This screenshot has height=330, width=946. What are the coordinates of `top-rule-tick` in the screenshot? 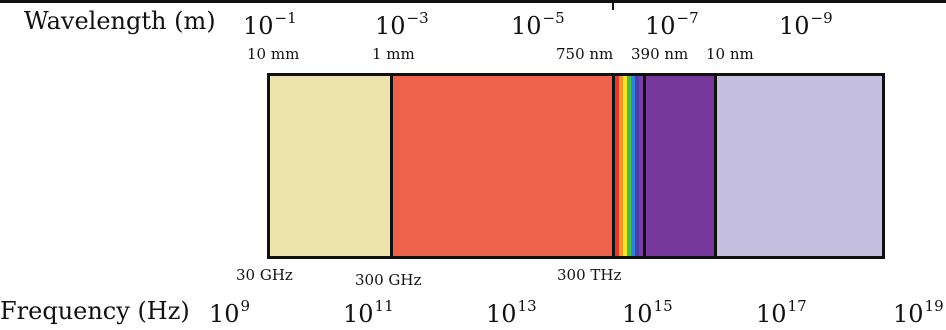 It's located at (613, 6).